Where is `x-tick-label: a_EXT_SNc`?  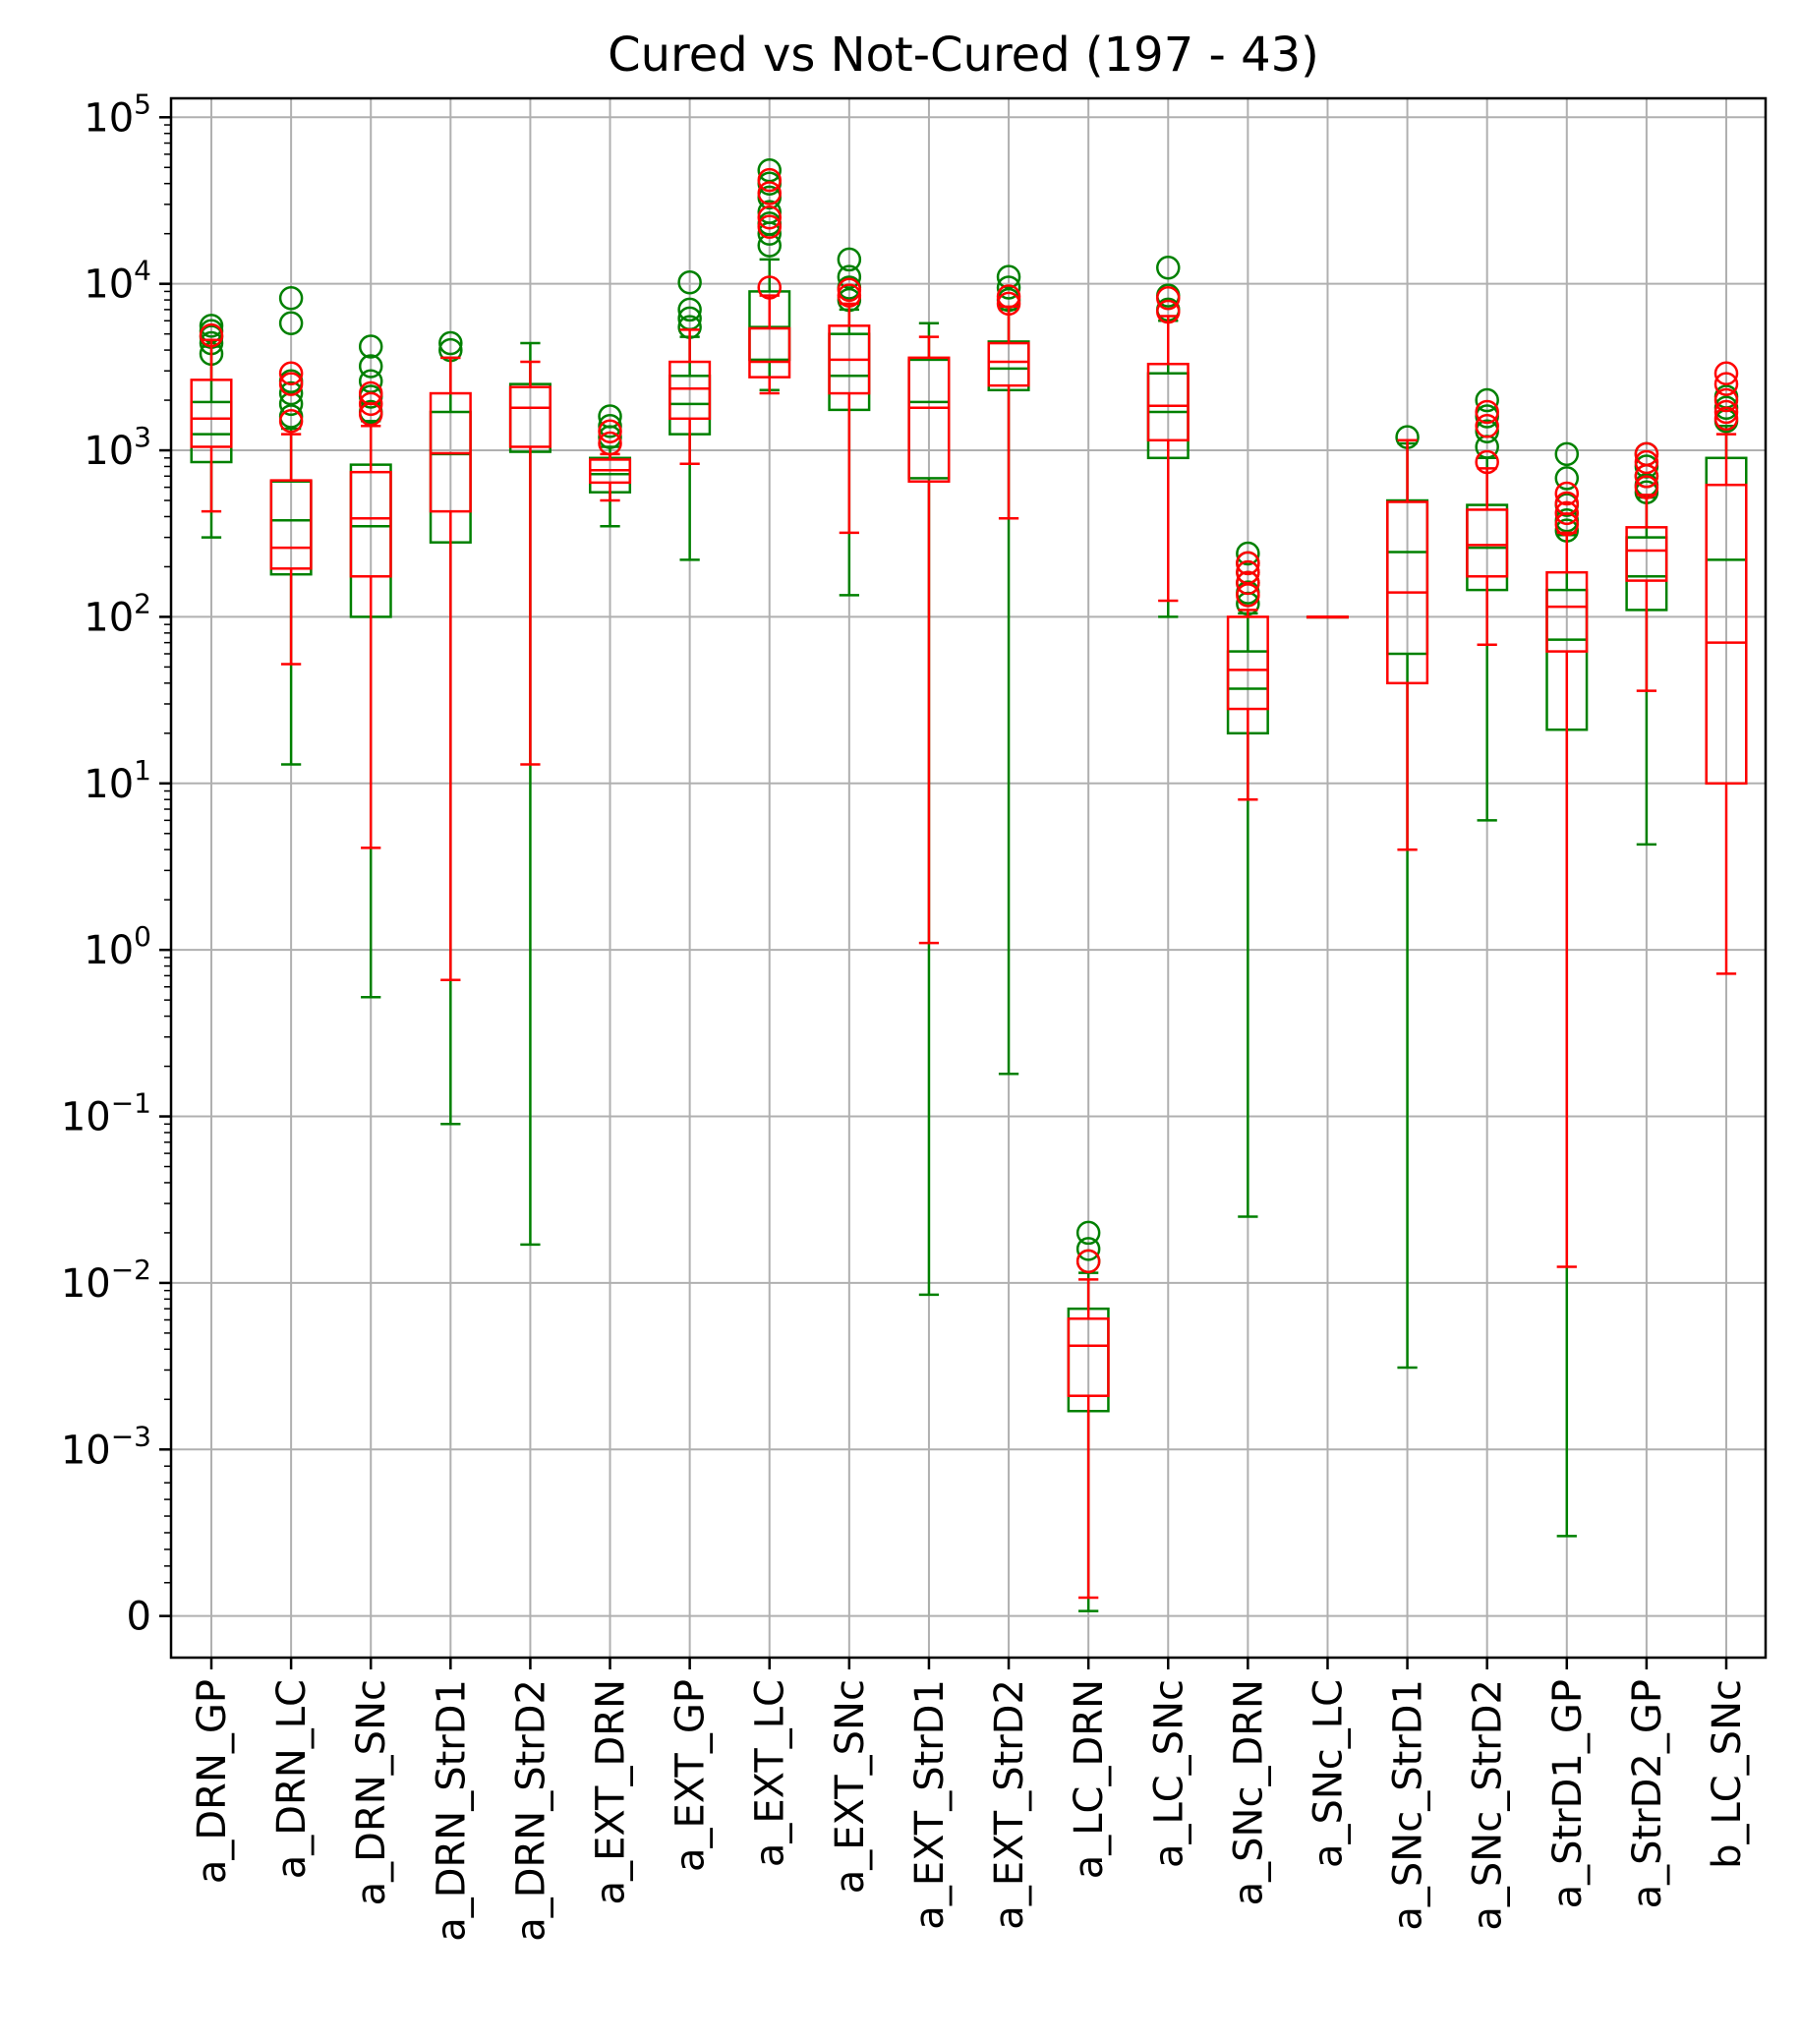
x-tick-label: a_EXT_SNc is located at coordinates (851, 1786).